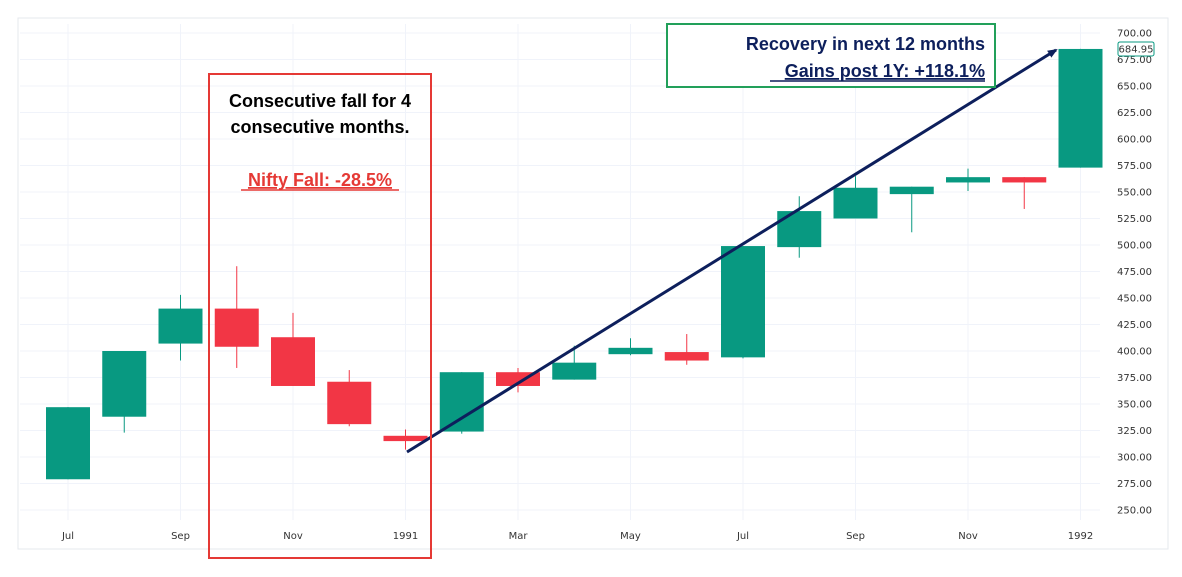 This screenshot has height=577, width=1182. What do you see at coordinates (320, 101) in the screenshot?
I see `fall-text-line1: Consecutive fall for 4` at bounding box center [320, 101].